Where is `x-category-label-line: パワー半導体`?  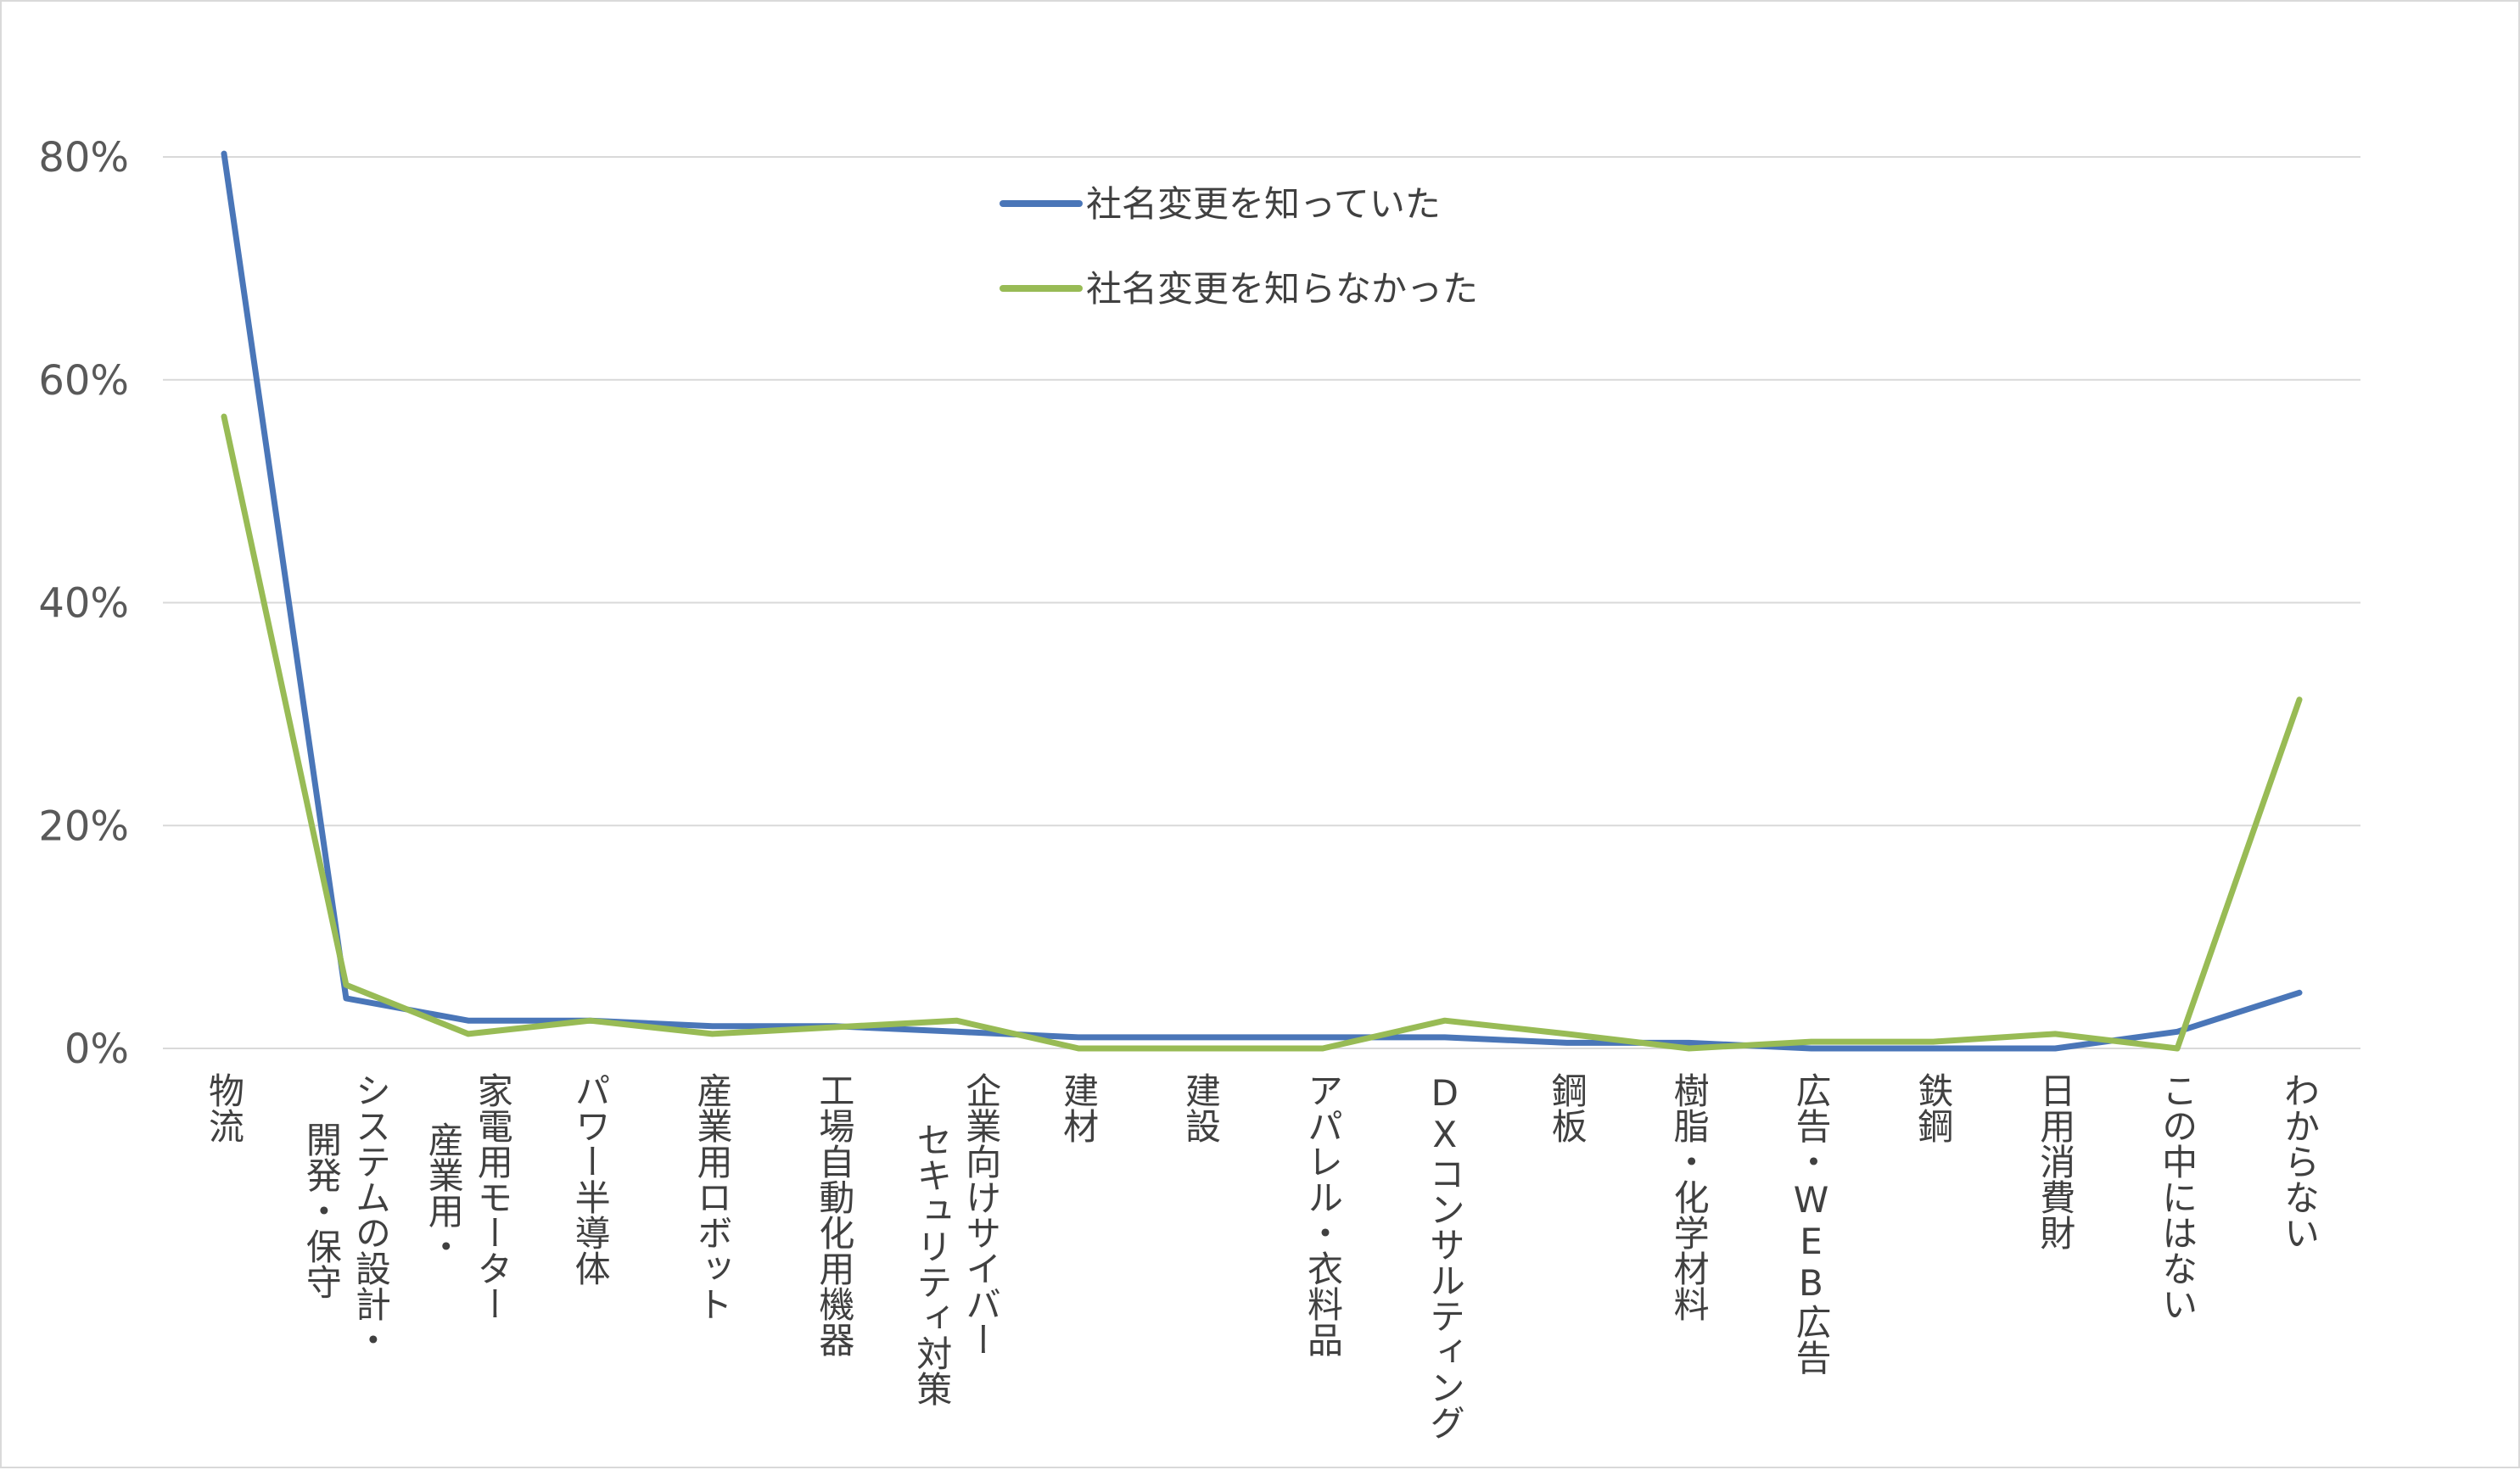 x-category-label-line: パワー半導体 is located at coordinates (590, 1179).